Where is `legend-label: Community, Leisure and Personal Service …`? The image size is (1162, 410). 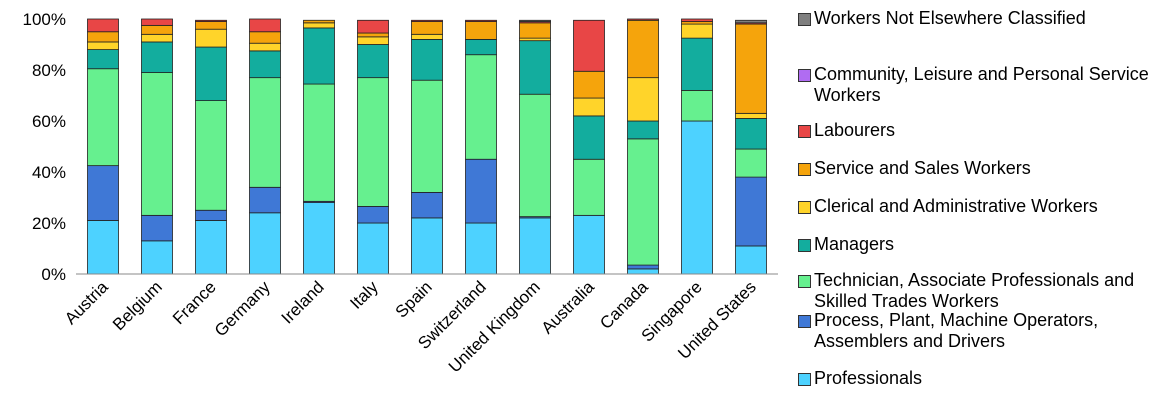 legend-label: Community, Leisure and Personal Service … is located at coordinates (981, 84).